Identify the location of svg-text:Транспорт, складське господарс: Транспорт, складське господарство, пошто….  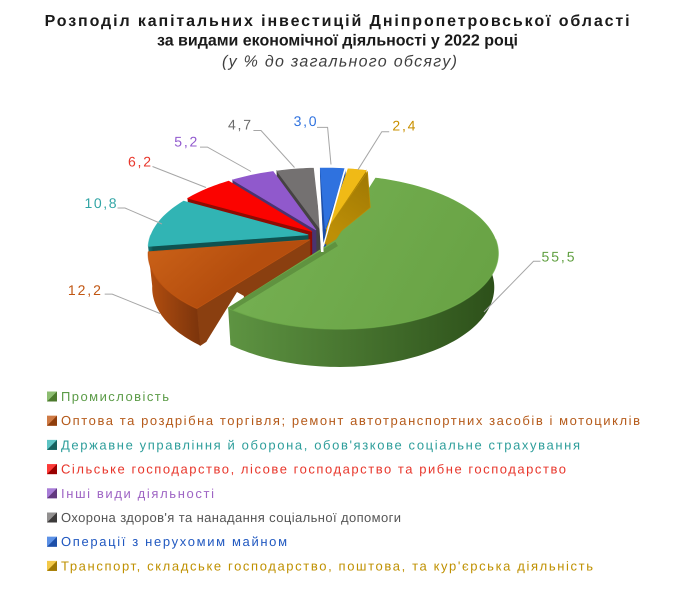
(327, 565).